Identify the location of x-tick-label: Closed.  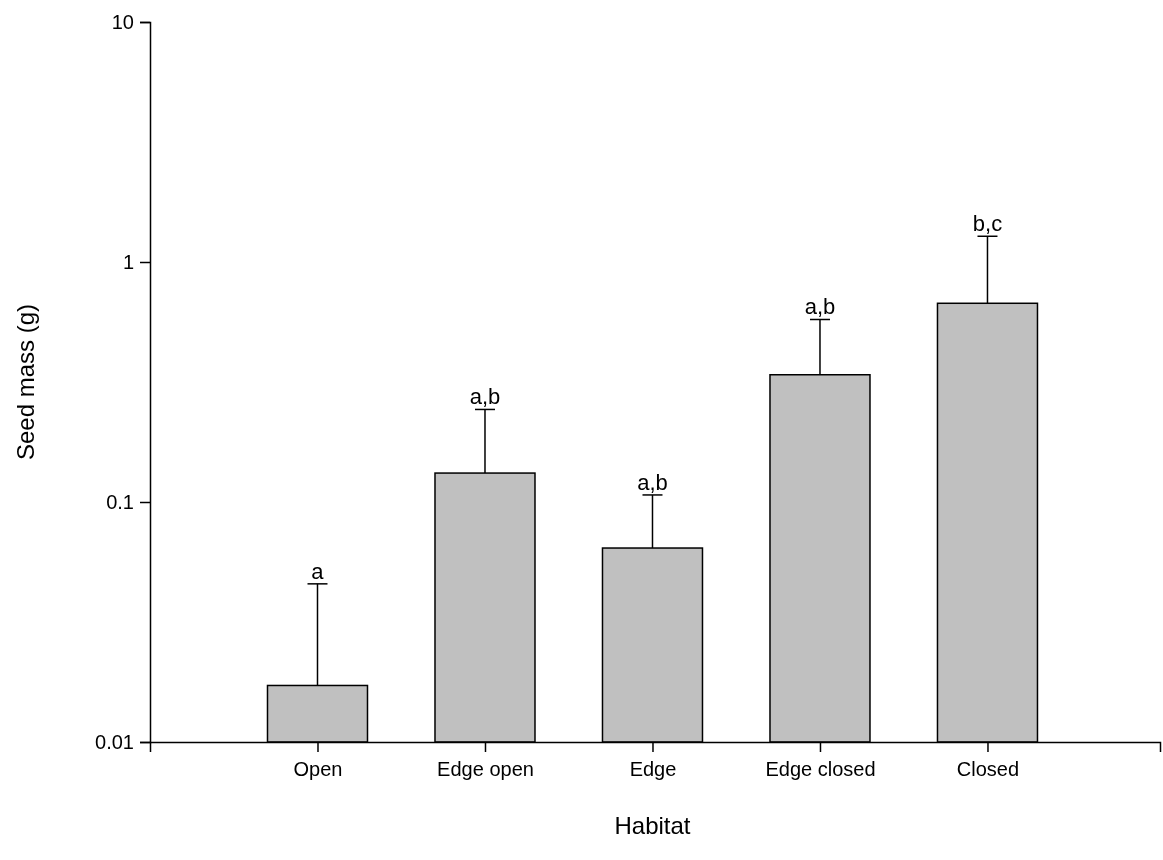
(988, 769).